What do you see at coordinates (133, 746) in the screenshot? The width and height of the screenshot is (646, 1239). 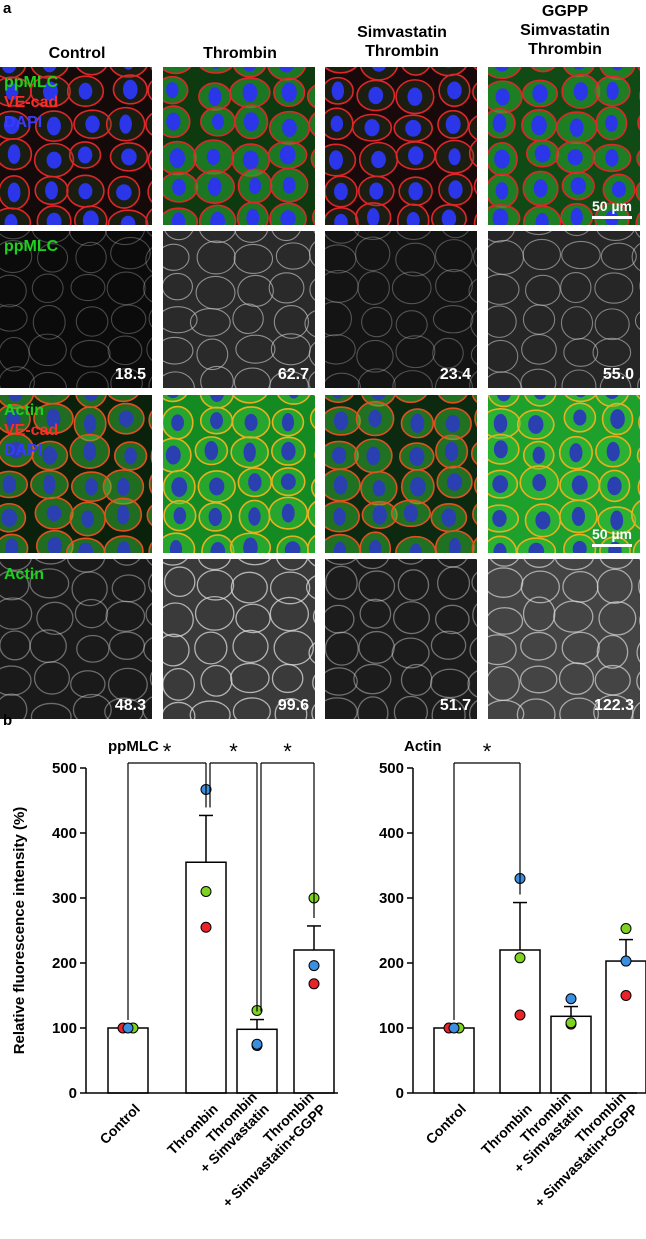 I see `chart-title: ppMLC` at bounding box center [133, 746].